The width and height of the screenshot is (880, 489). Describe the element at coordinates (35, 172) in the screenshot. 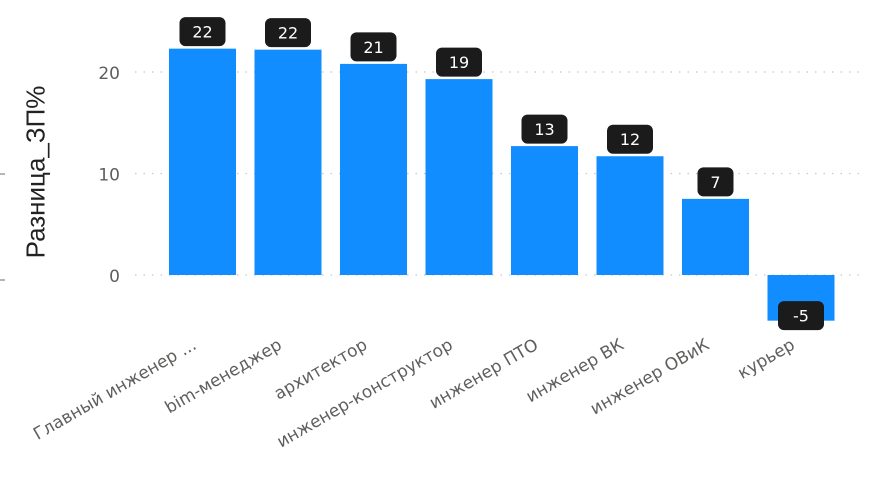

I see `y-axis-title: Разница_ЗП%` at that location.